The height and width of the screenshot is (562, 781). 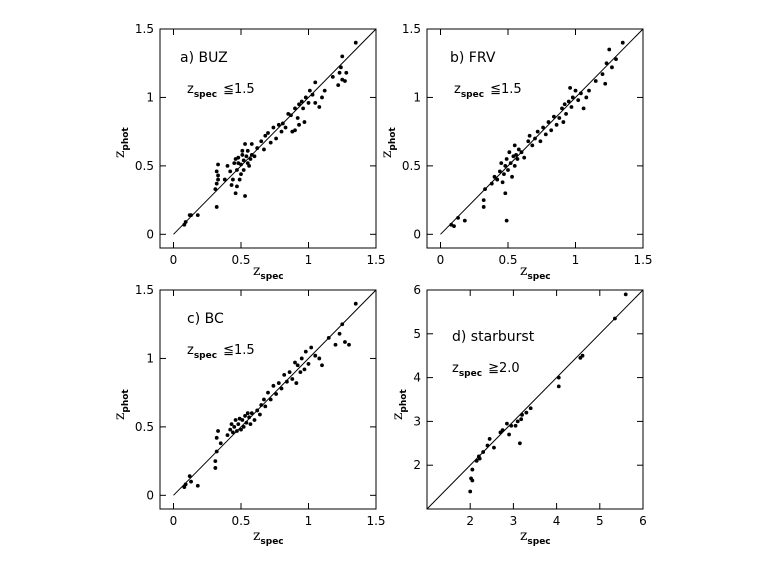 What do you see at coordinates (600, 521) in the screenshot?
I see `x-tick-label: 5` at bounding box center [600, 521].